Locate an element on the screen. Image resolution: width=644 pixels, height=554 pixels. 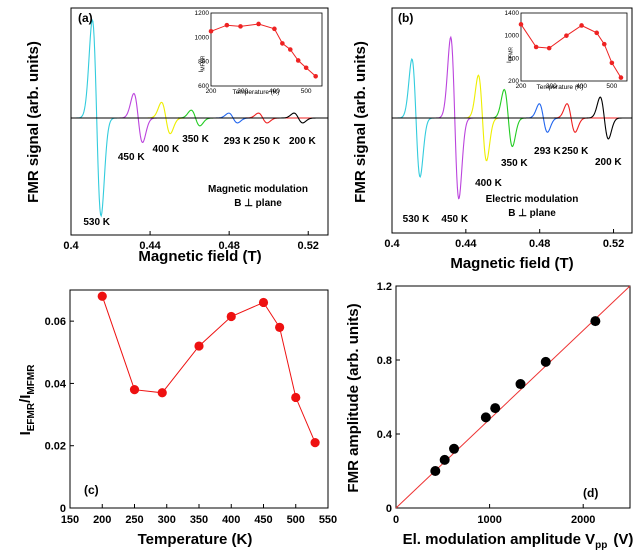
inset-y-tick-label: 200 is located at coordinates (513, 81).